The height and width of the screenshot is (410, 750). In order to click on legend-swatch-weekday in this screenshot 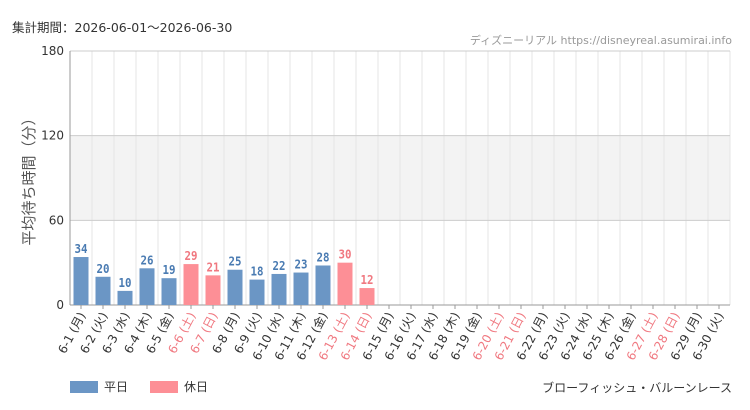, I will do `click(84, 386)`.